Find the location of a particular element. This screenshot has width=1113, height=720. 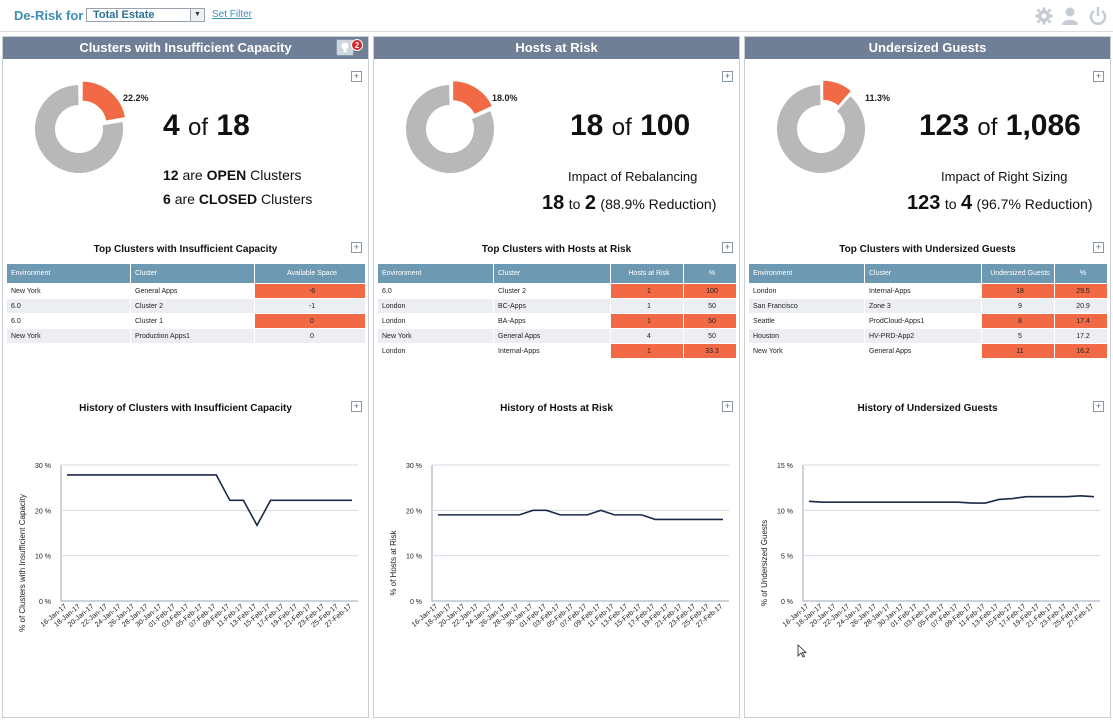

mouse-cursor-icon is located at coordinates (802, 651).